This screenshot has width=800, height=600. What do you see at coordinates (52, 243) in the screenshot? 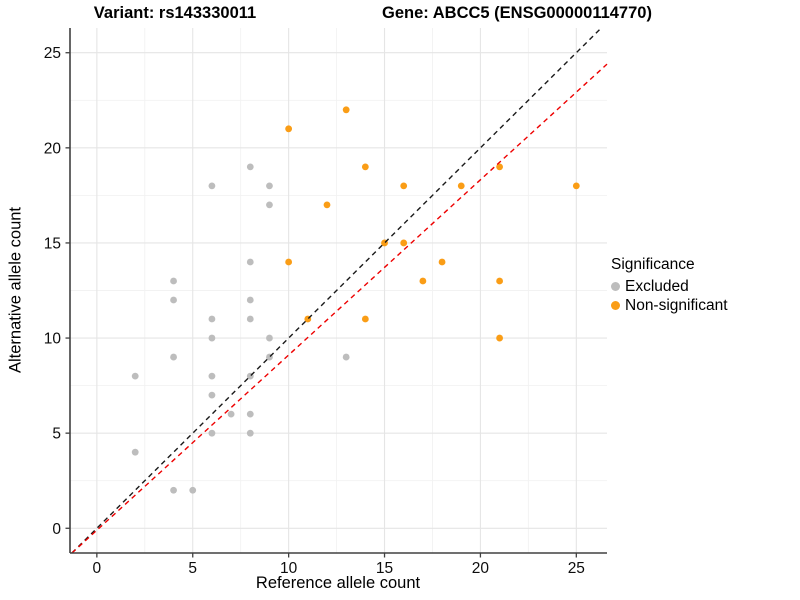
I see `y-tick-label: 15` at bounding box center [52, 243].